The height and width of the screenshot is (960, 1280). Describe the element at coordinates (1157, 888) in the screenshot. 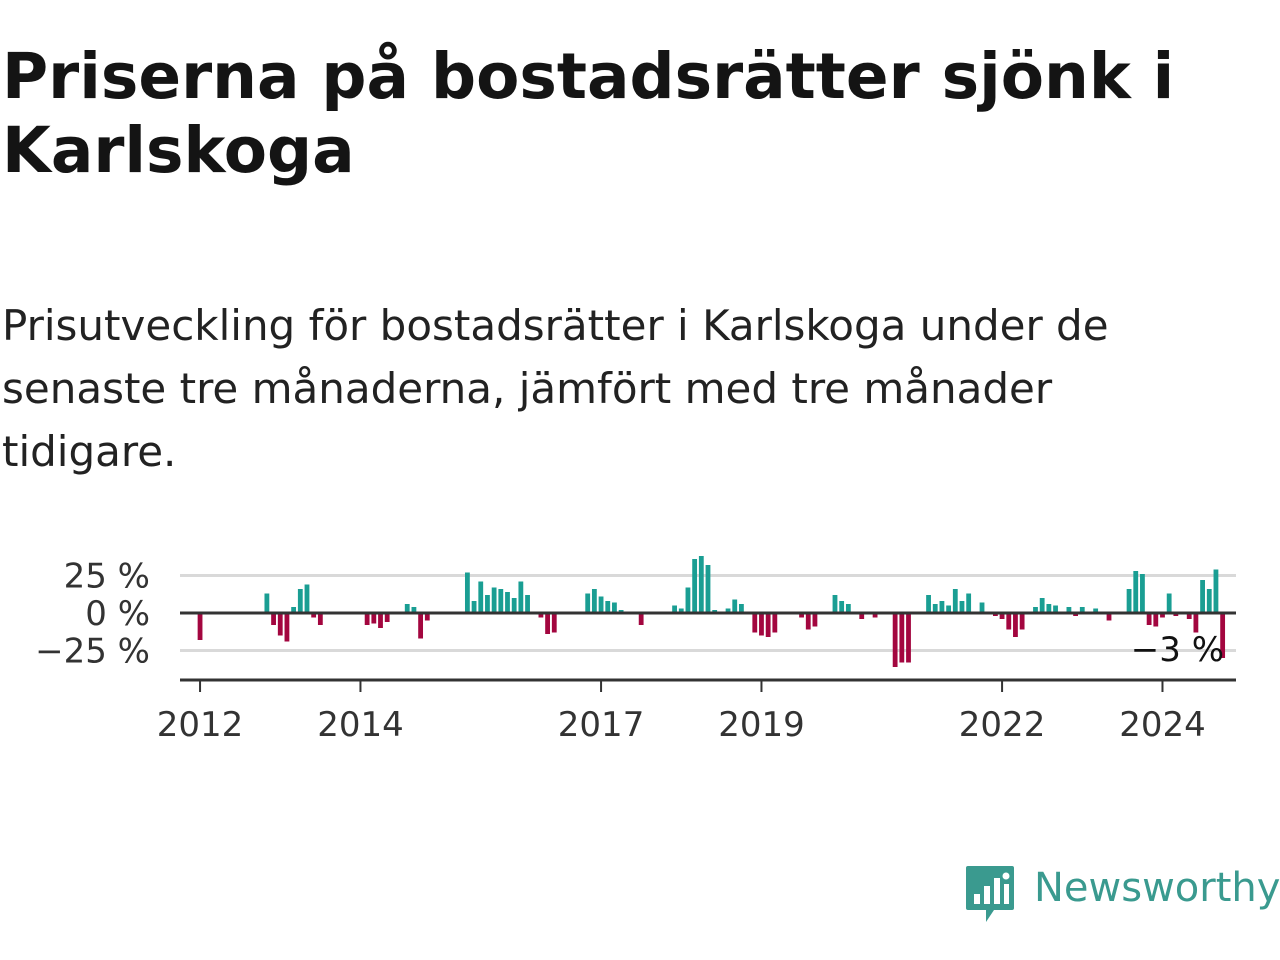

I see `brand-name: Newsworthy` at that location.